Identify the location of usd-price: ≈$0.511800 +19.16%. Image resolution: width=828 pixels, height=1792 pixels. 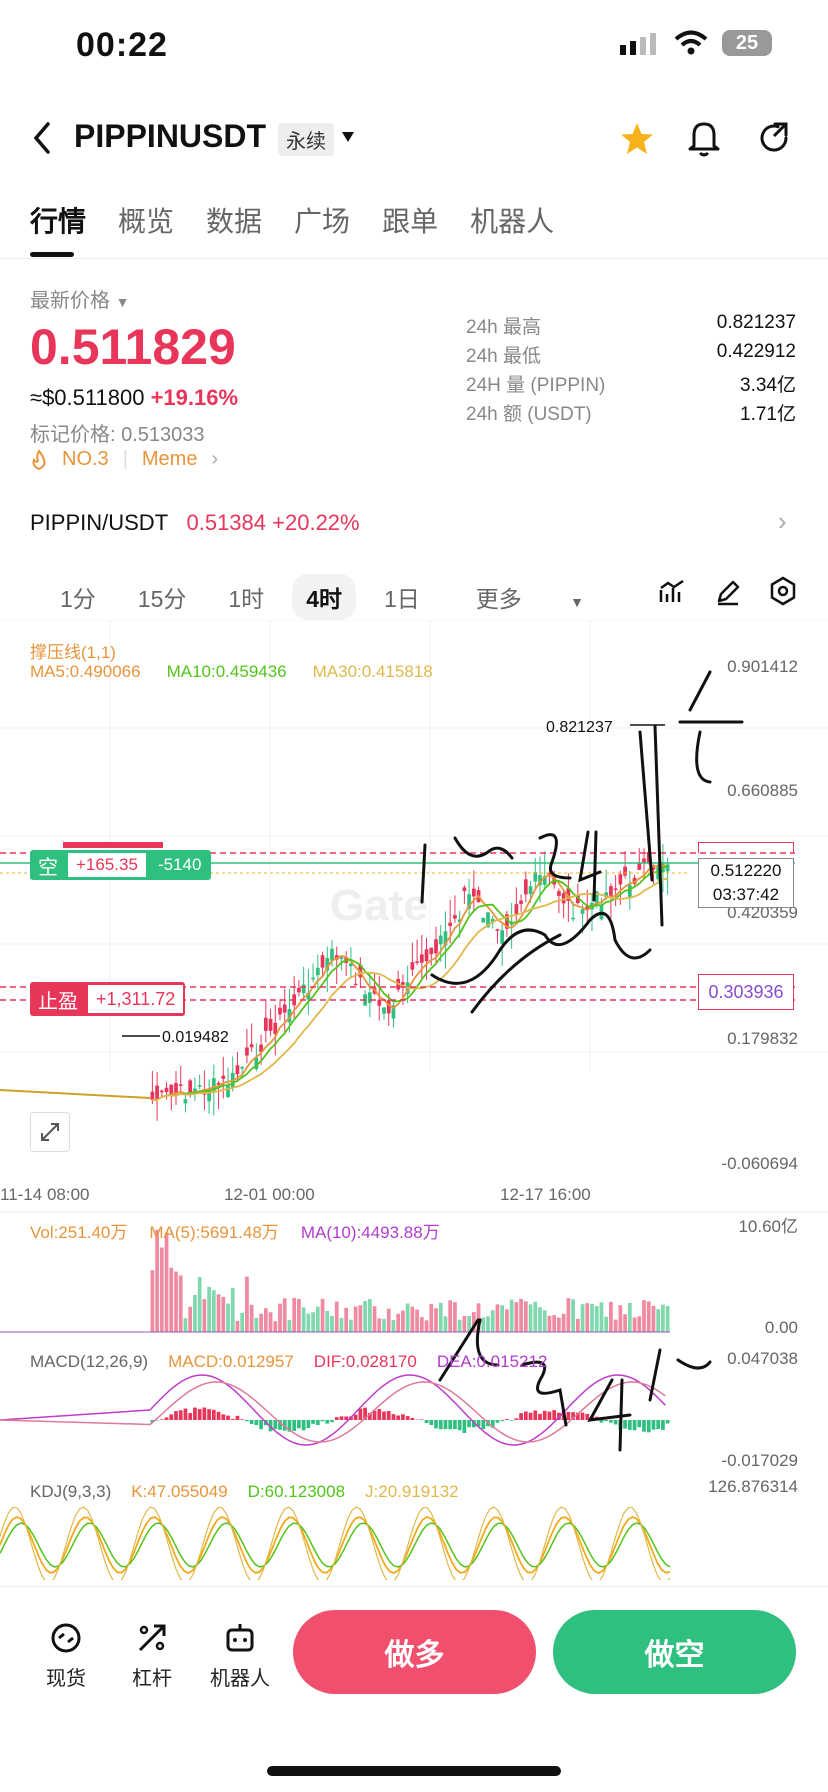
(134, 397).